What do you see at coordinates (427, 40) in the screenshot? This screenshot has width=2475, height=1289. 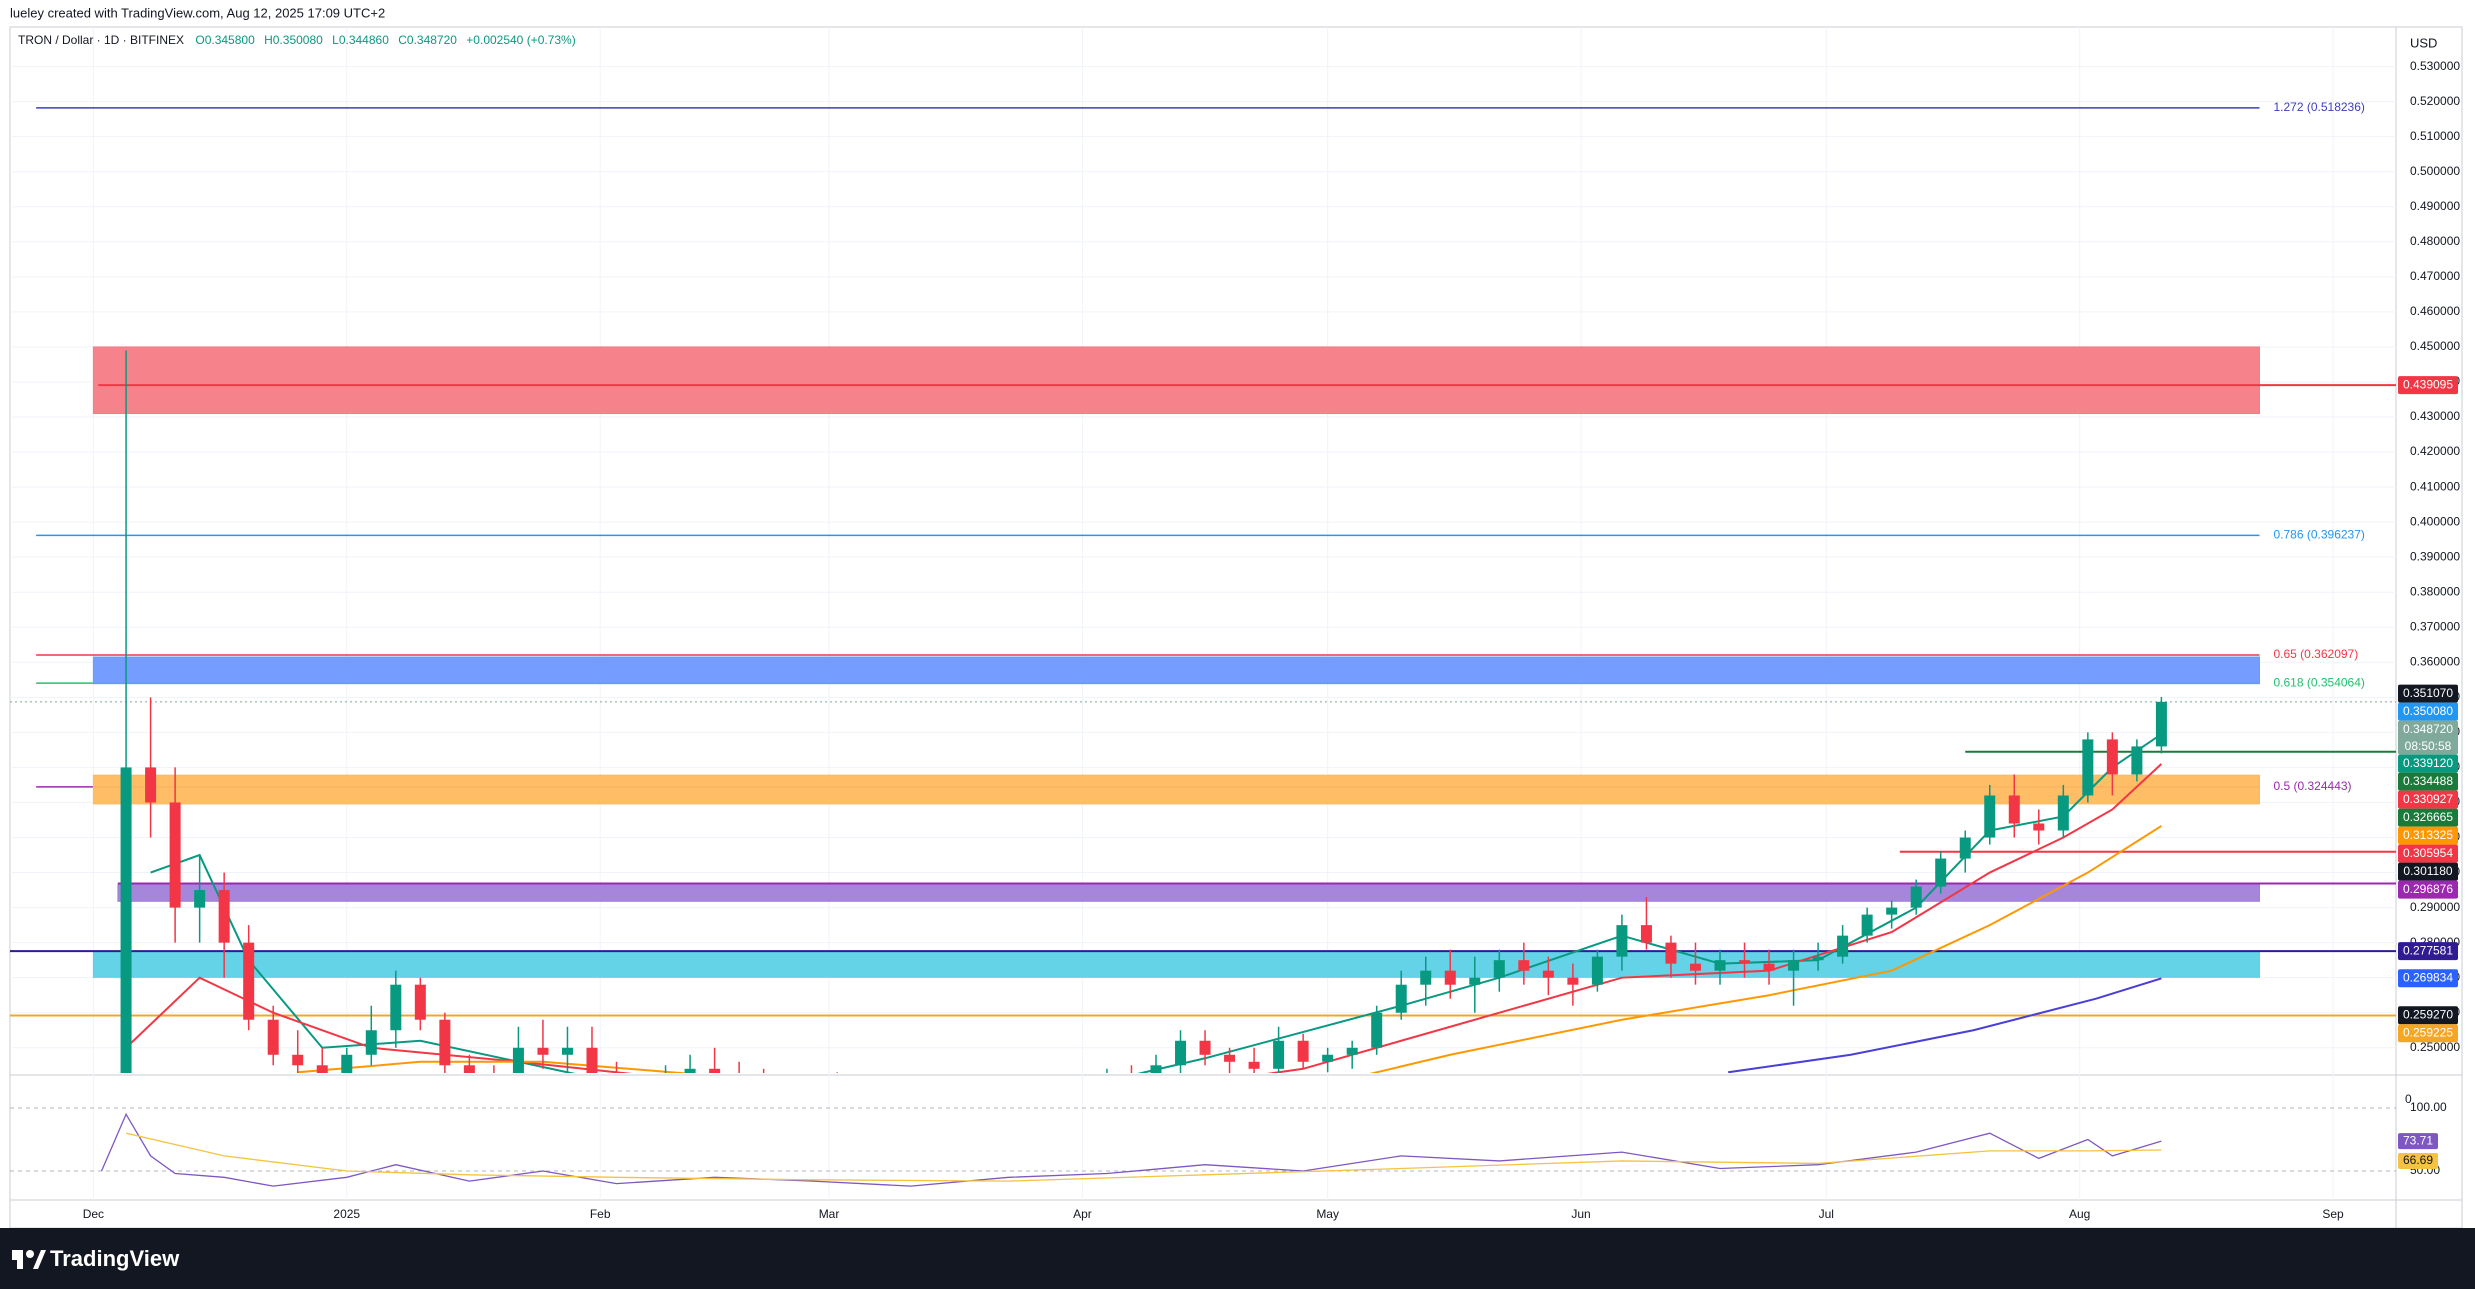 I see `ohlc-close: C0.348720` at bounding box center [427, 40].